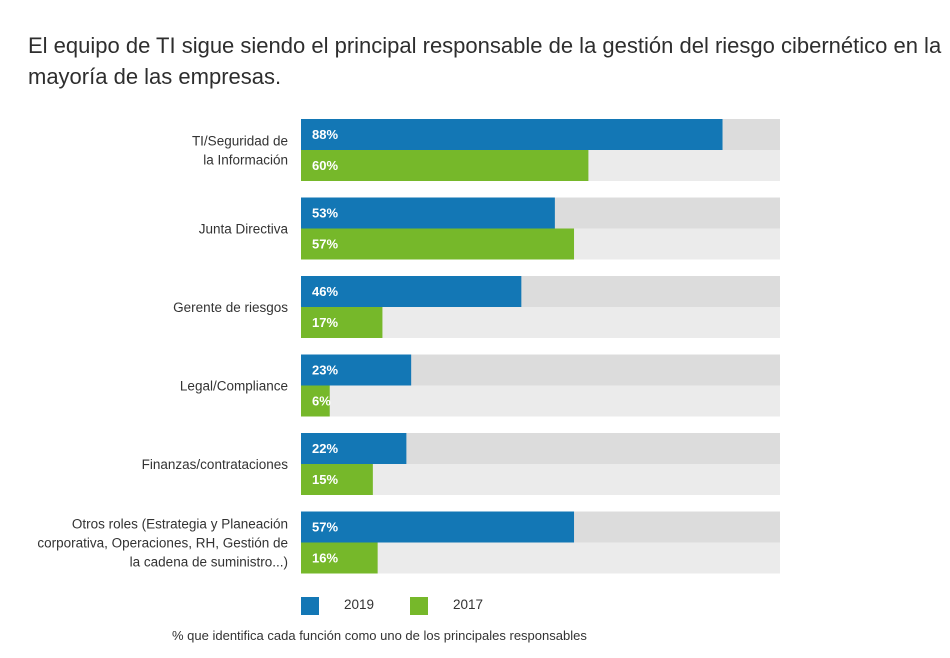  What do you see at coordinates (325, 213) in the screenshot?
I see `bar-value-label: 53%` at bounding box center [325, 213].